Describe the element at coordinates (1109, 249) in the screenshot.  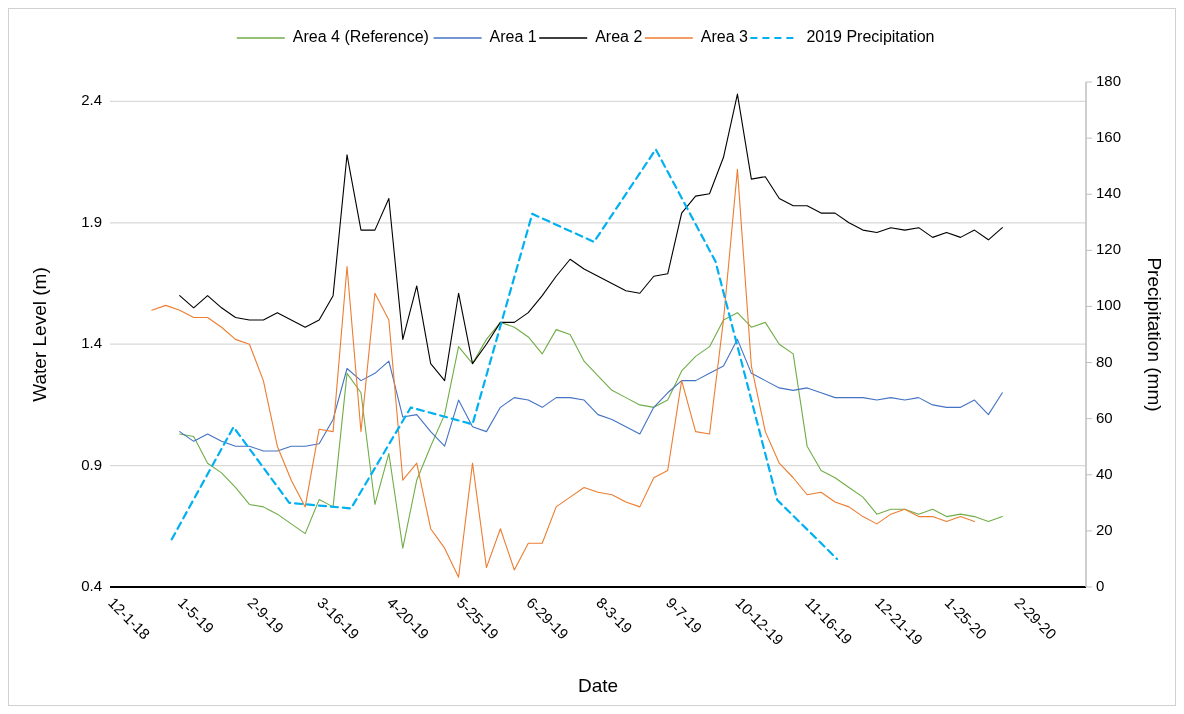
I see `y2-tick-label: 120` at that location.